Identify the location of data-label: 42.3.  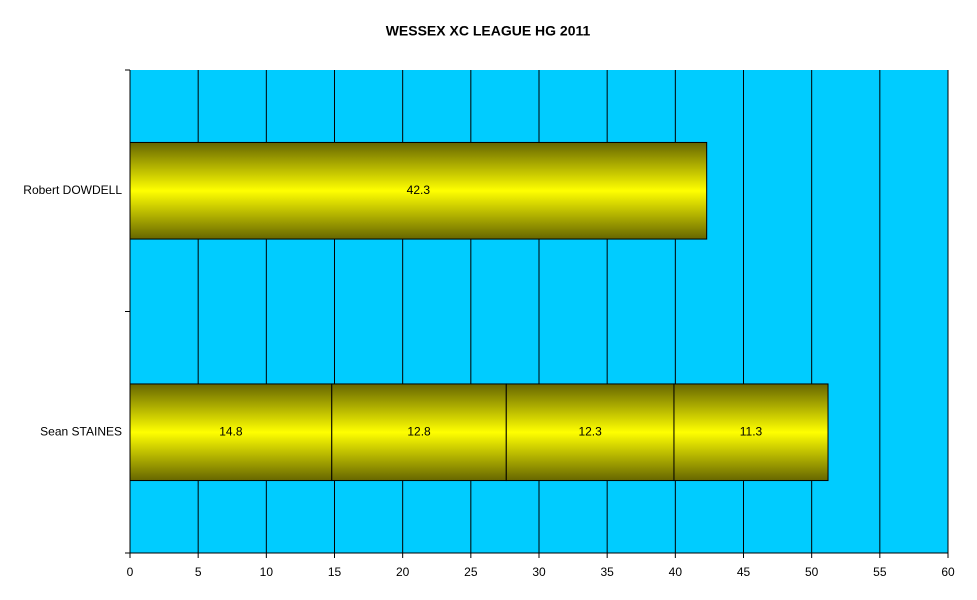
(419, 190).